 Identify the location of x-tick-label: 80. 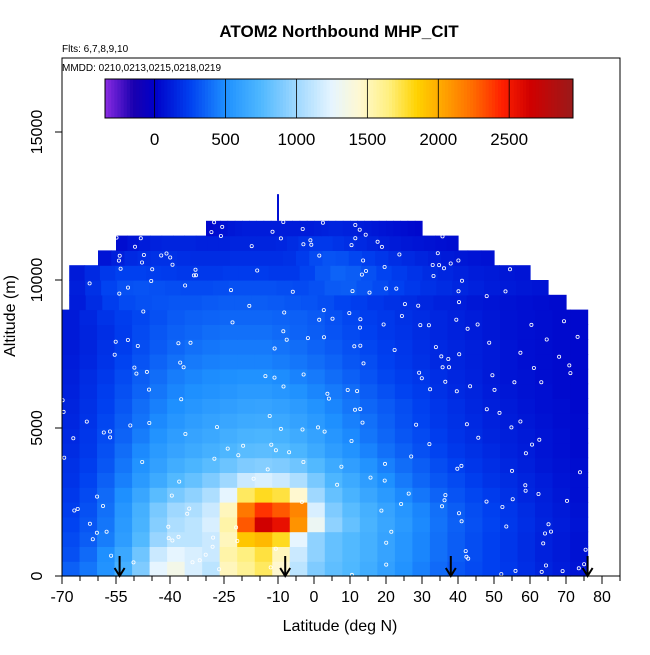
(602, 597).